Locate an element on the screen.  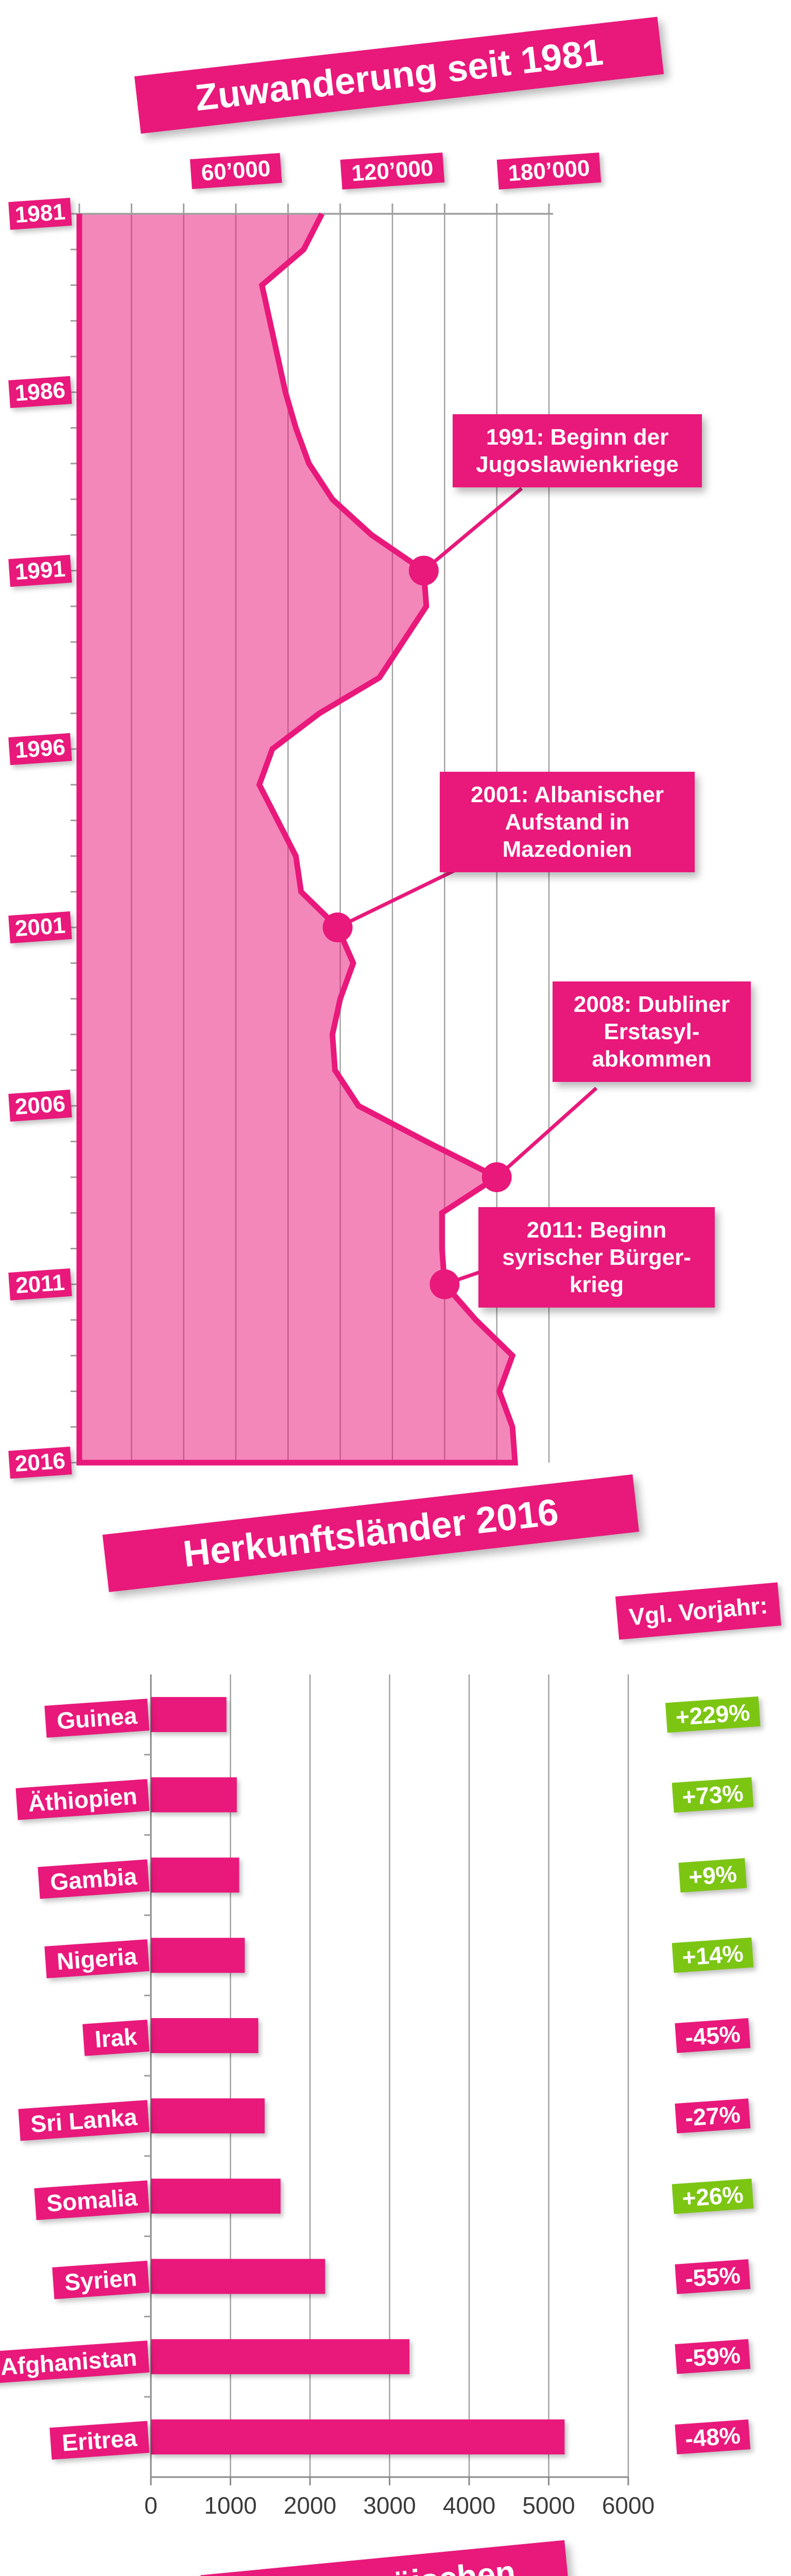
annotation-text-line: Erstasyl- is located at coordinates (652, 1031).